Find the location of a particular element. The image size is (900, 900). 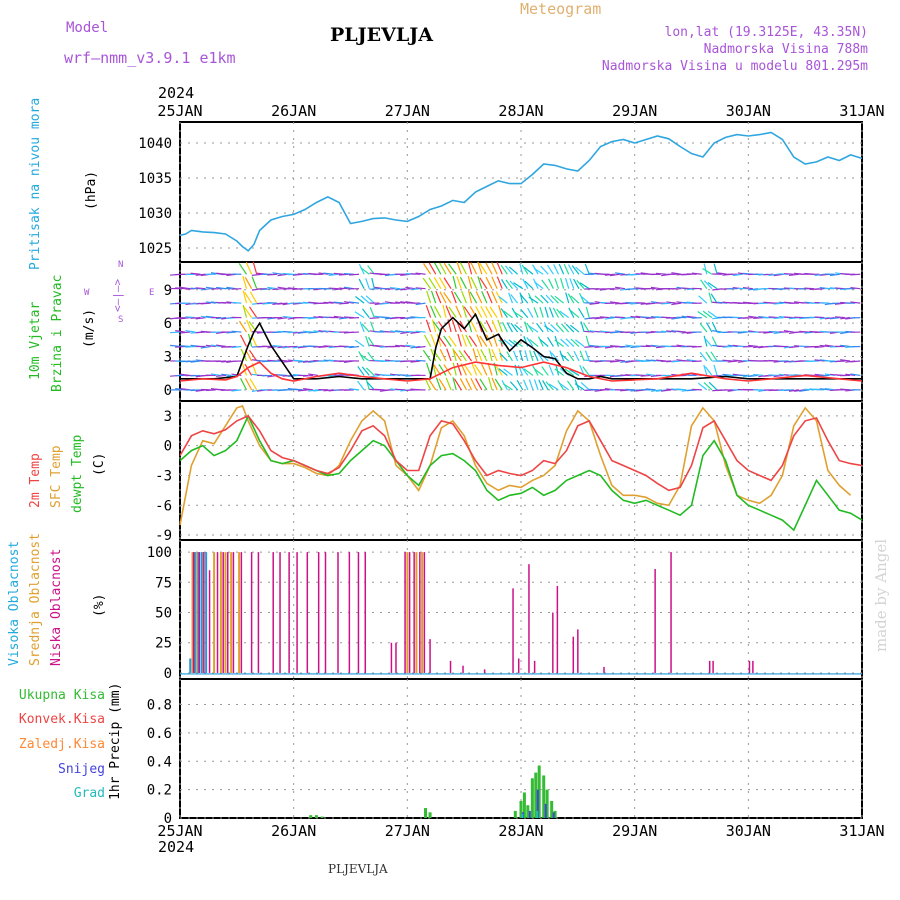

y-tick-label-precip: 0 is located at coordinates (168, 819).